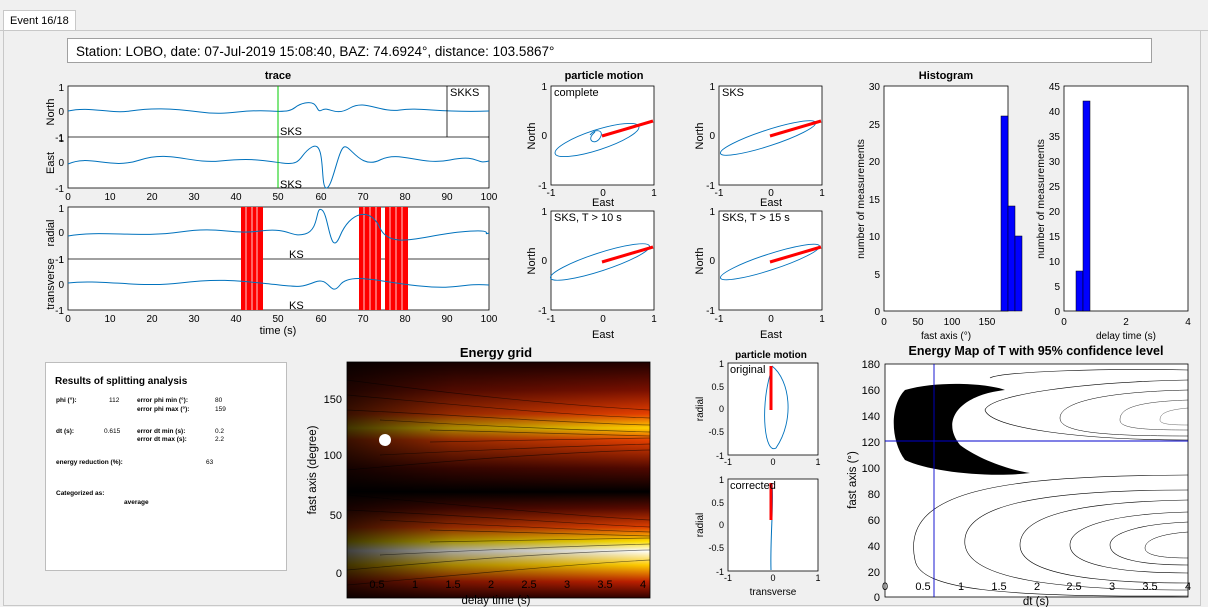  I want to click on svg-text: 1.5, so click(998, 587).